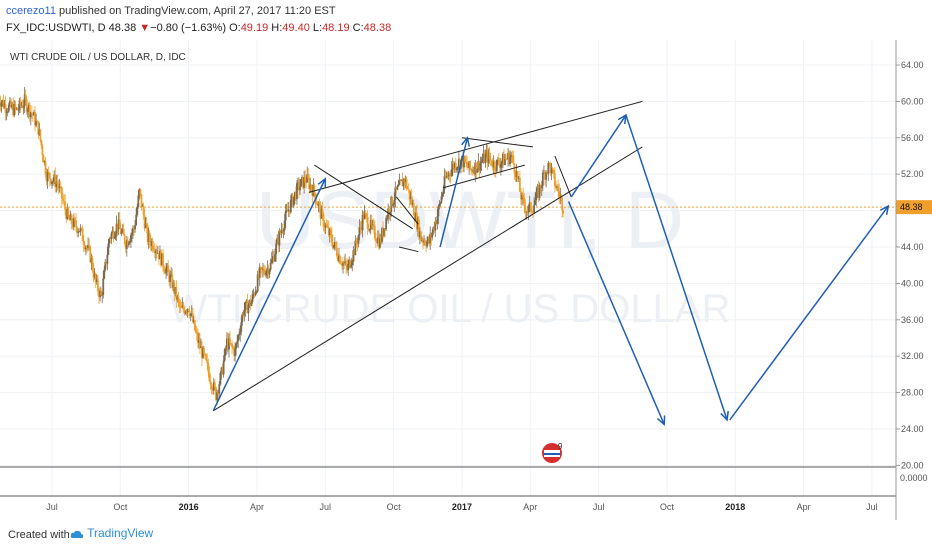  Describe the element at coordinates (552, 452) in the screenshot. I see `events-flag-icon: 9` at that location.